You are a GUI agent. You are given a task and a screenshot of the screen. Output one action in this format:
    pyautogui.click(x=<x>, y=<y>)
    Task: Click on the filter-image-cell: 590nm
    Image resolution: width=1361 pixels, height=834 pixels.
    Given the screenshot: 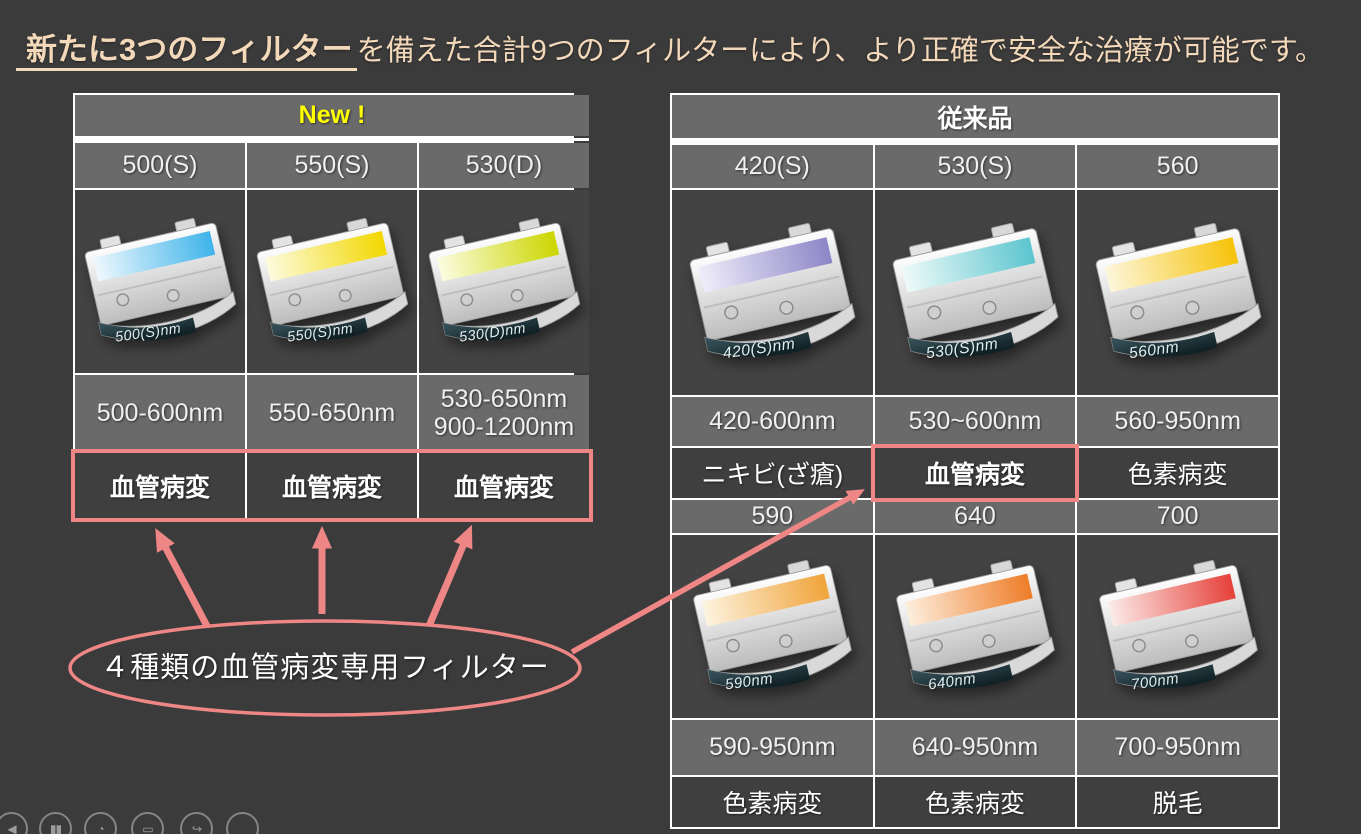 What is the action you would take?
    pyautogui.click(x=772, y=626)
    